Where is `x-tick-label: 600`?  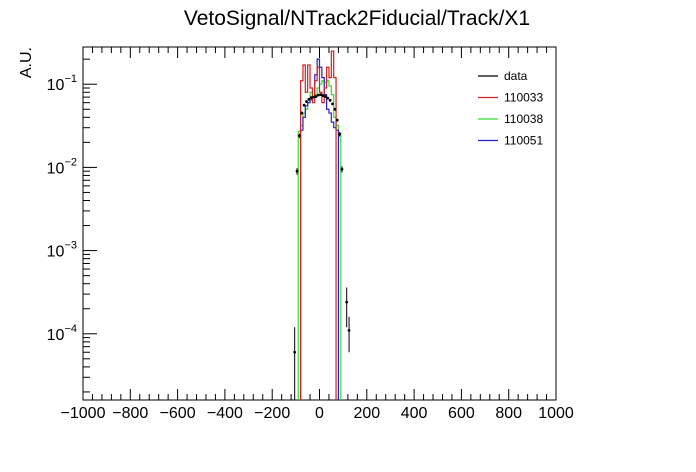 x-tick-label: 600 is located at coordinates (461, 413).